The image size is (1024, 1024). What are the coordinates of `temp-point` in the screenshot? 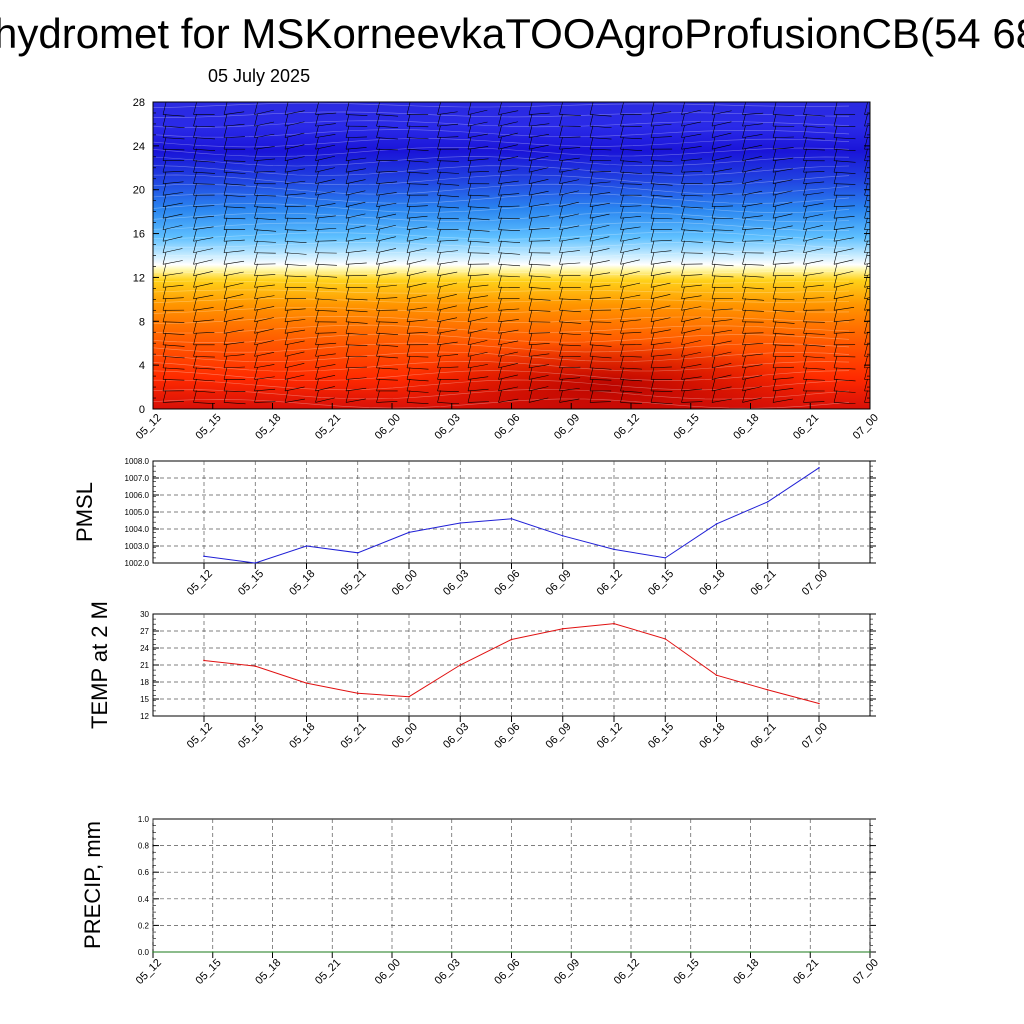 It's located at (716, 675).